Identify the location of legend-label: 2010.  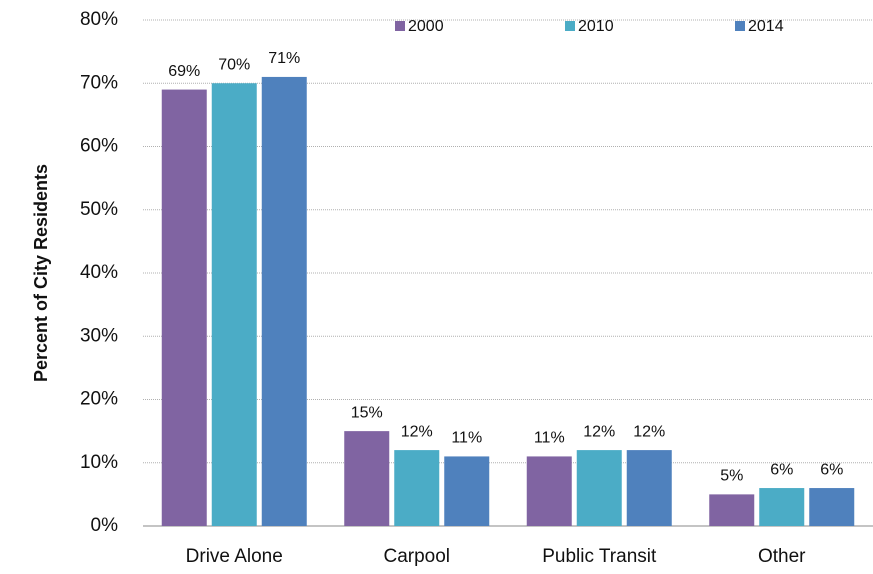
(596, 26).